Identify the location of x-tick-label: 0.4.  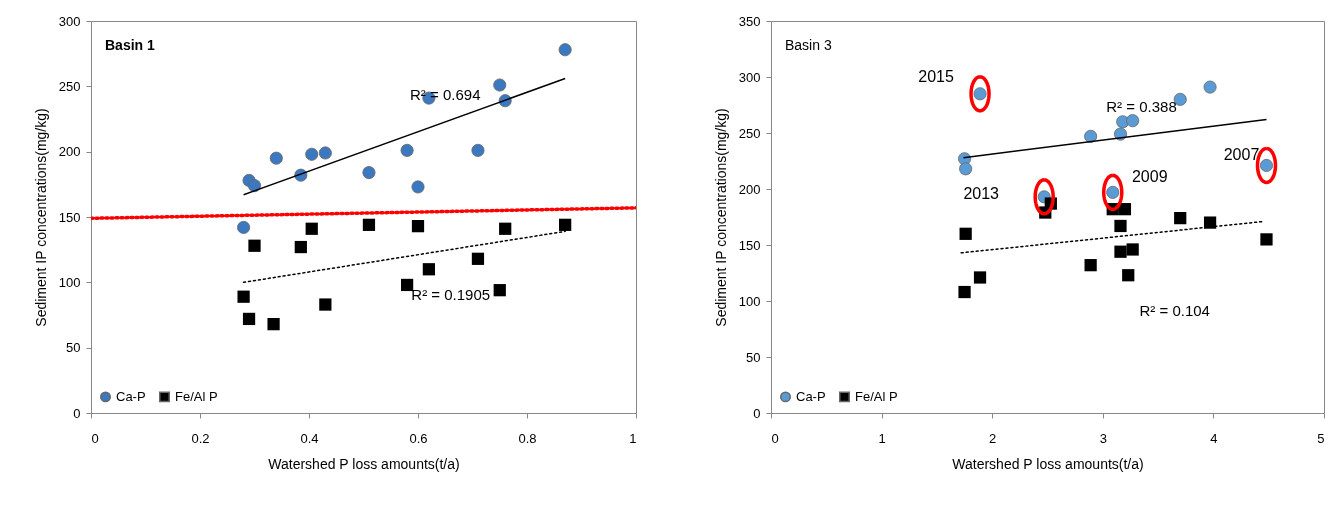
(309, 438).